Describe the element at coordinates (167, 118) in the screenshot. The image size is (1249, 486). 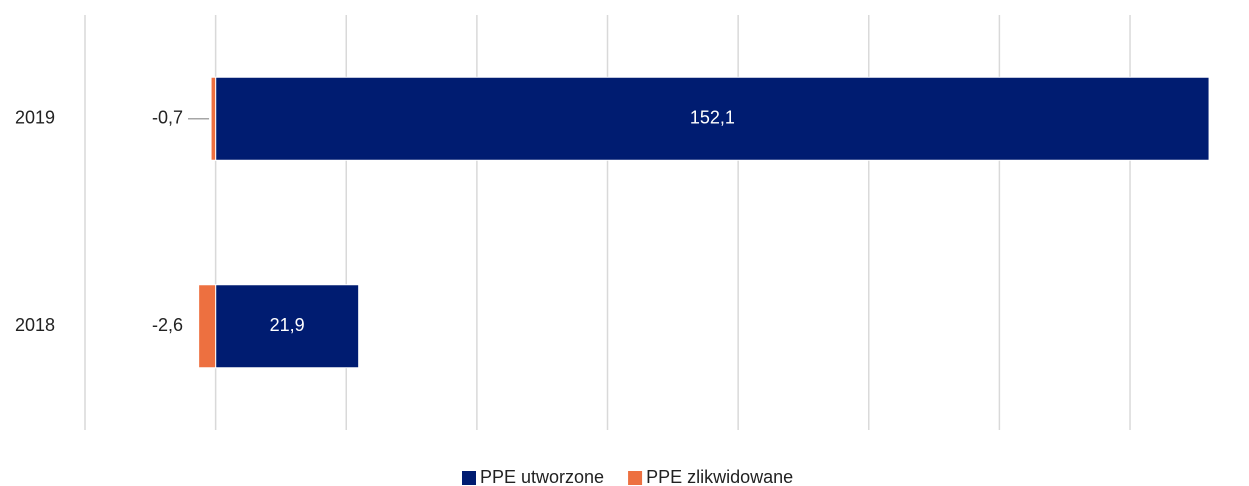
I see `data-label: -0,7` at that location.